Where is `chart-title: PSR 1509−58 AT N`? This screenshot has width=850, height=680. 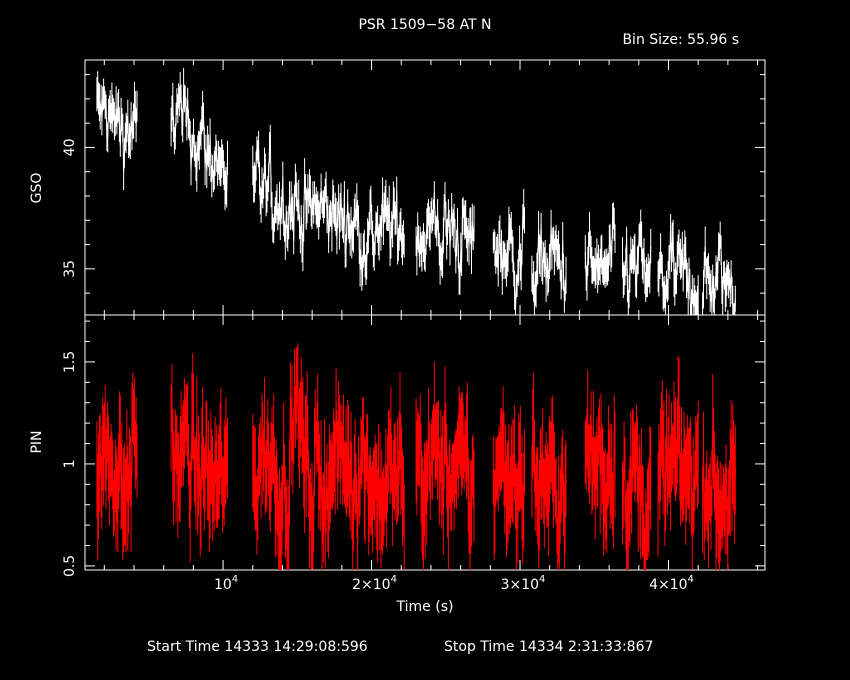 chart-title: PSR 1509−58 AT N is located at coordinates (424, 25).